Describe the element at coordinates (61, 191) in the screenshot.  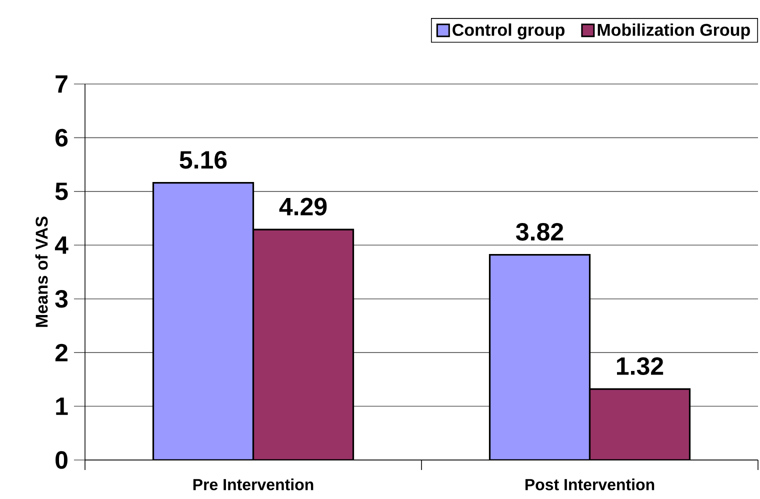
I see `y-tick-label: 5` at that location.